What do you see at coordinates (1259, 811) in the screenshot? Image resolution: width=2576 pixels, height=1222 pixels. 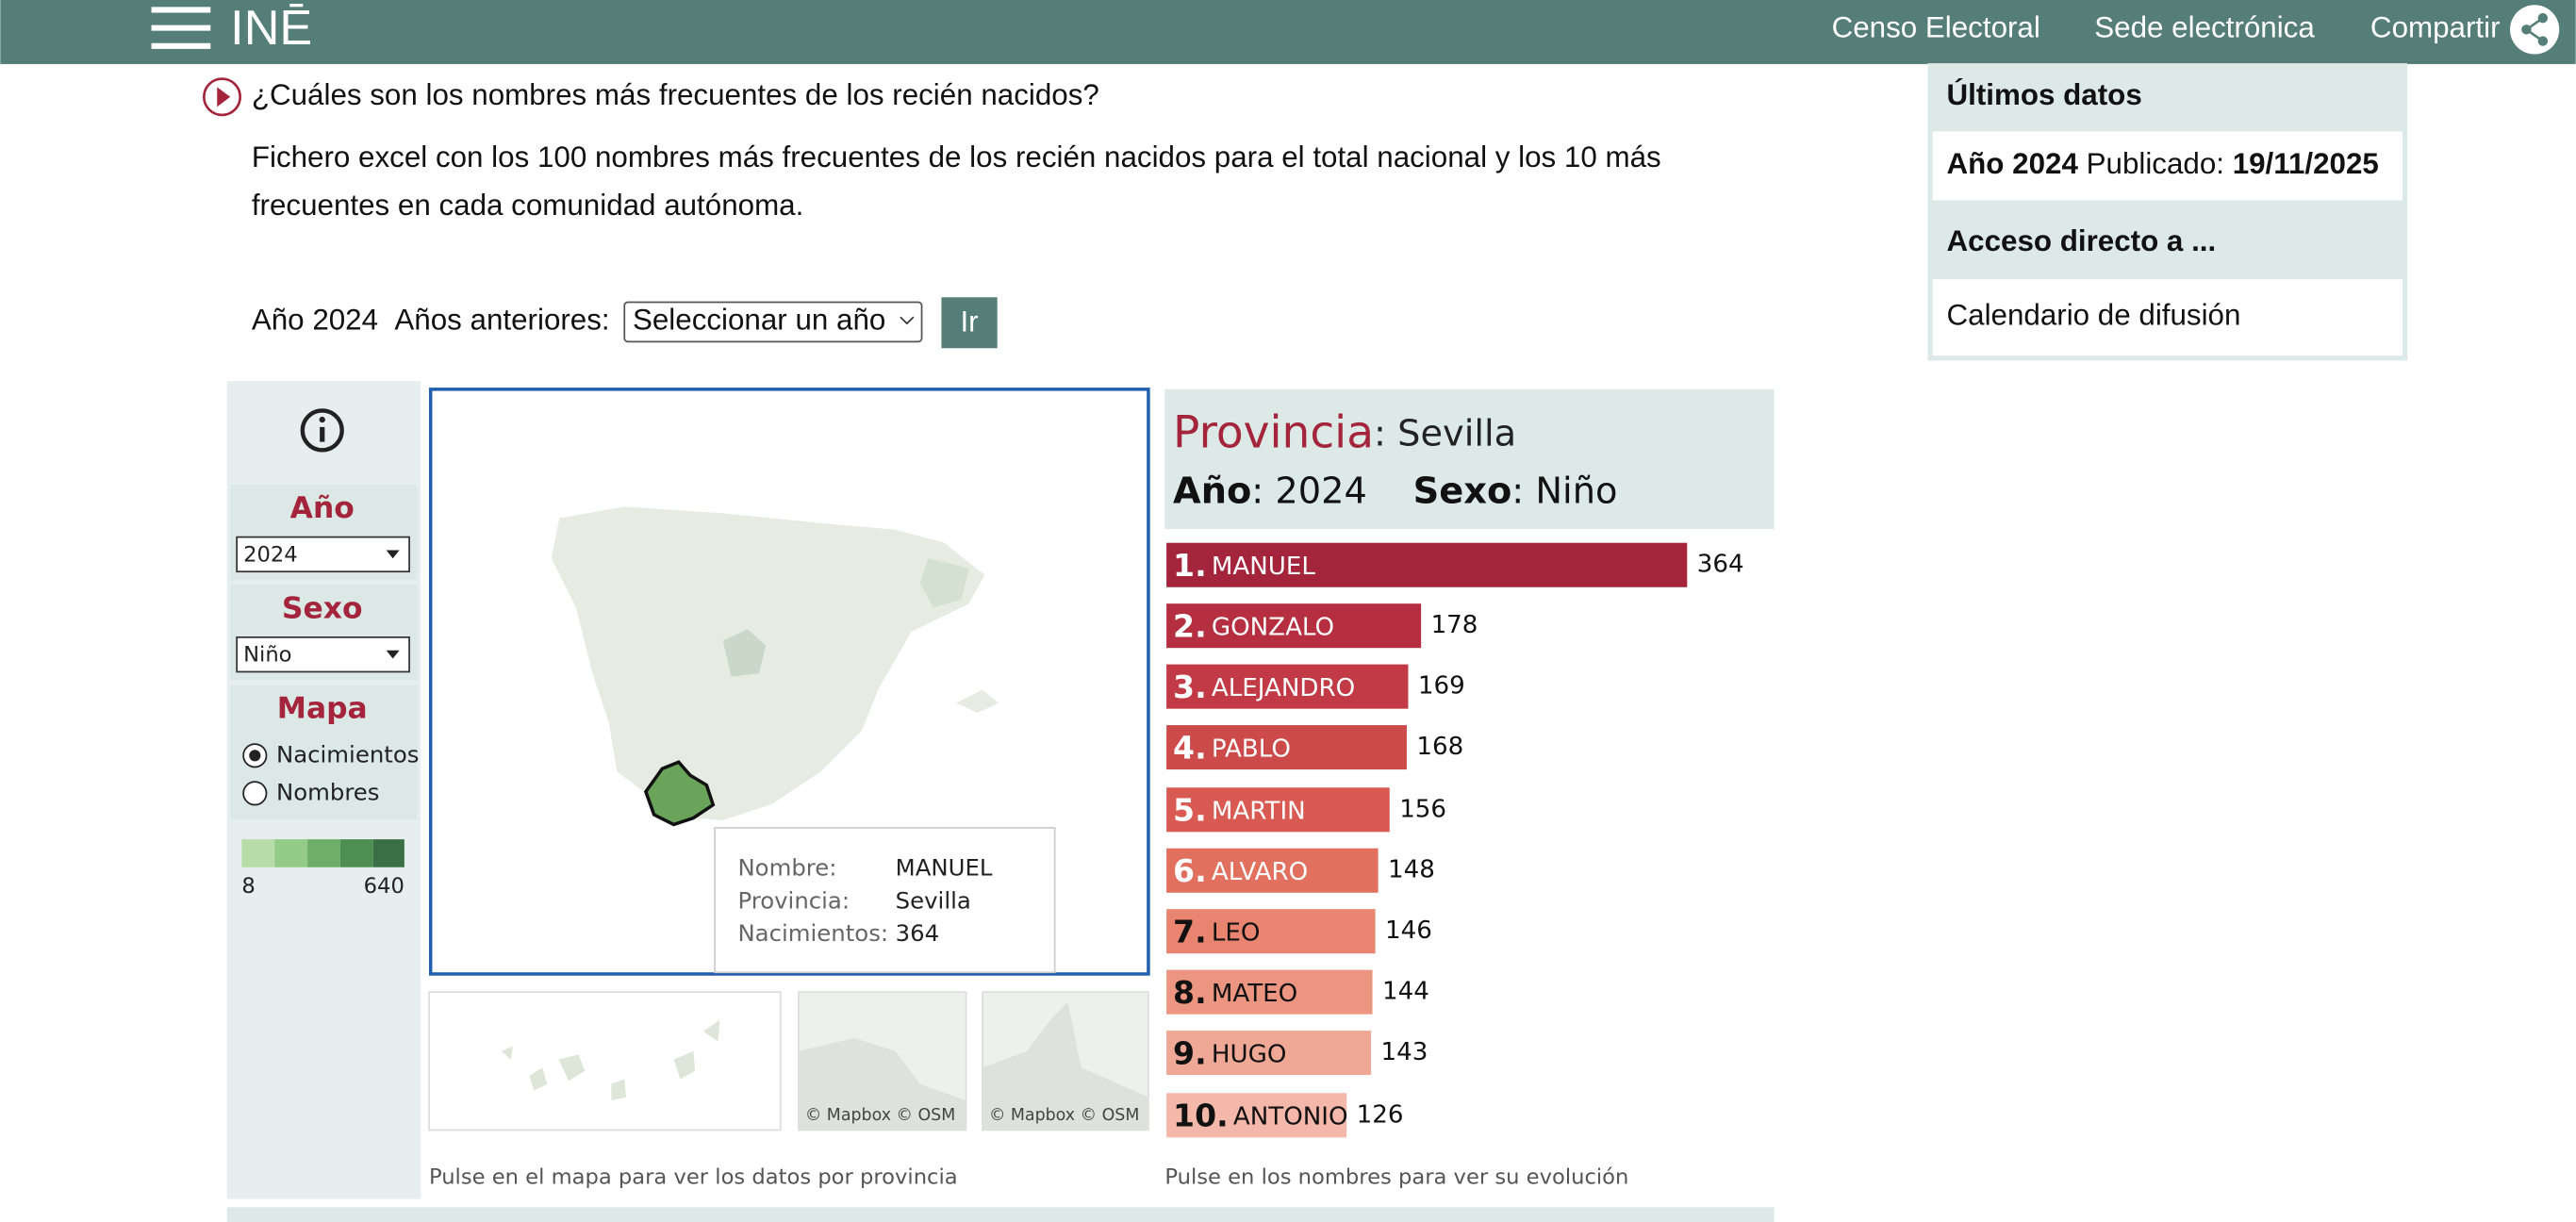 I see `name: MARTIN` at bounding box center [1259, 811].